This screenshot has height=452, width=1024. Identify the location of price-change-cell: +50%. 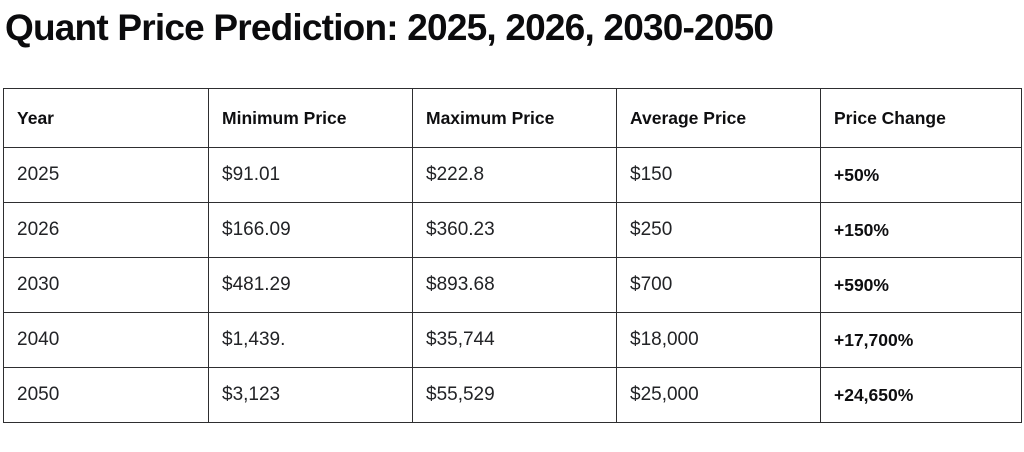
(921, 175).